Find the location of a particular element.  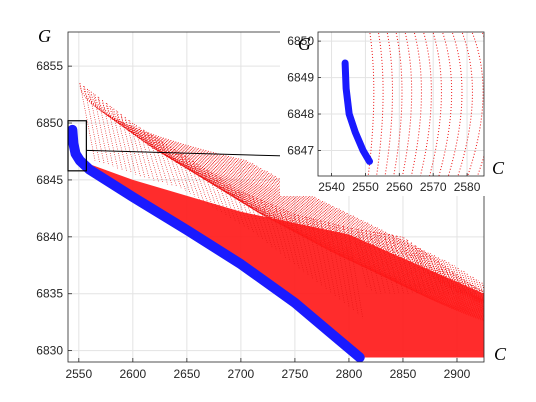

main-x-axis-label: C is located at coordinates (500, 354).